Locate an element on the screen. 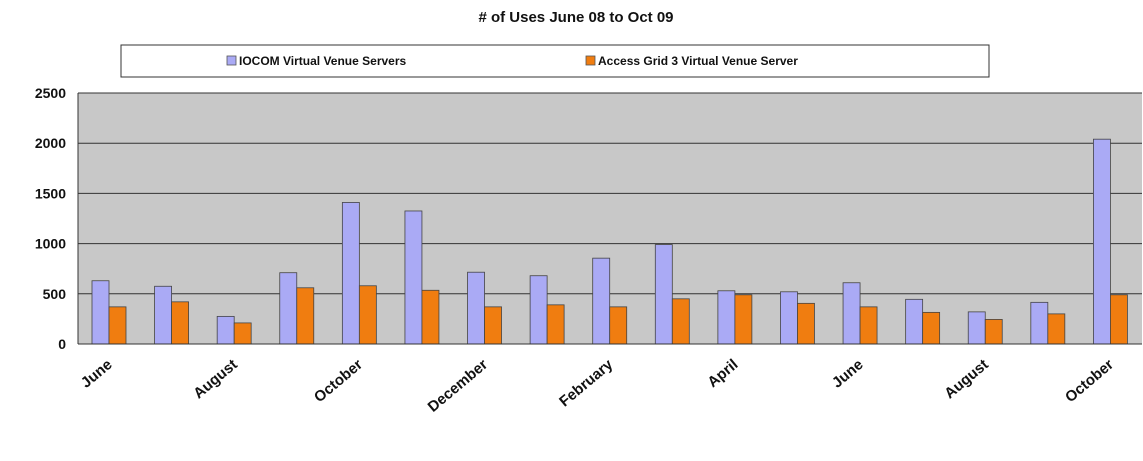  y-tick-label: 1000 is located at coordinates (50, 244).